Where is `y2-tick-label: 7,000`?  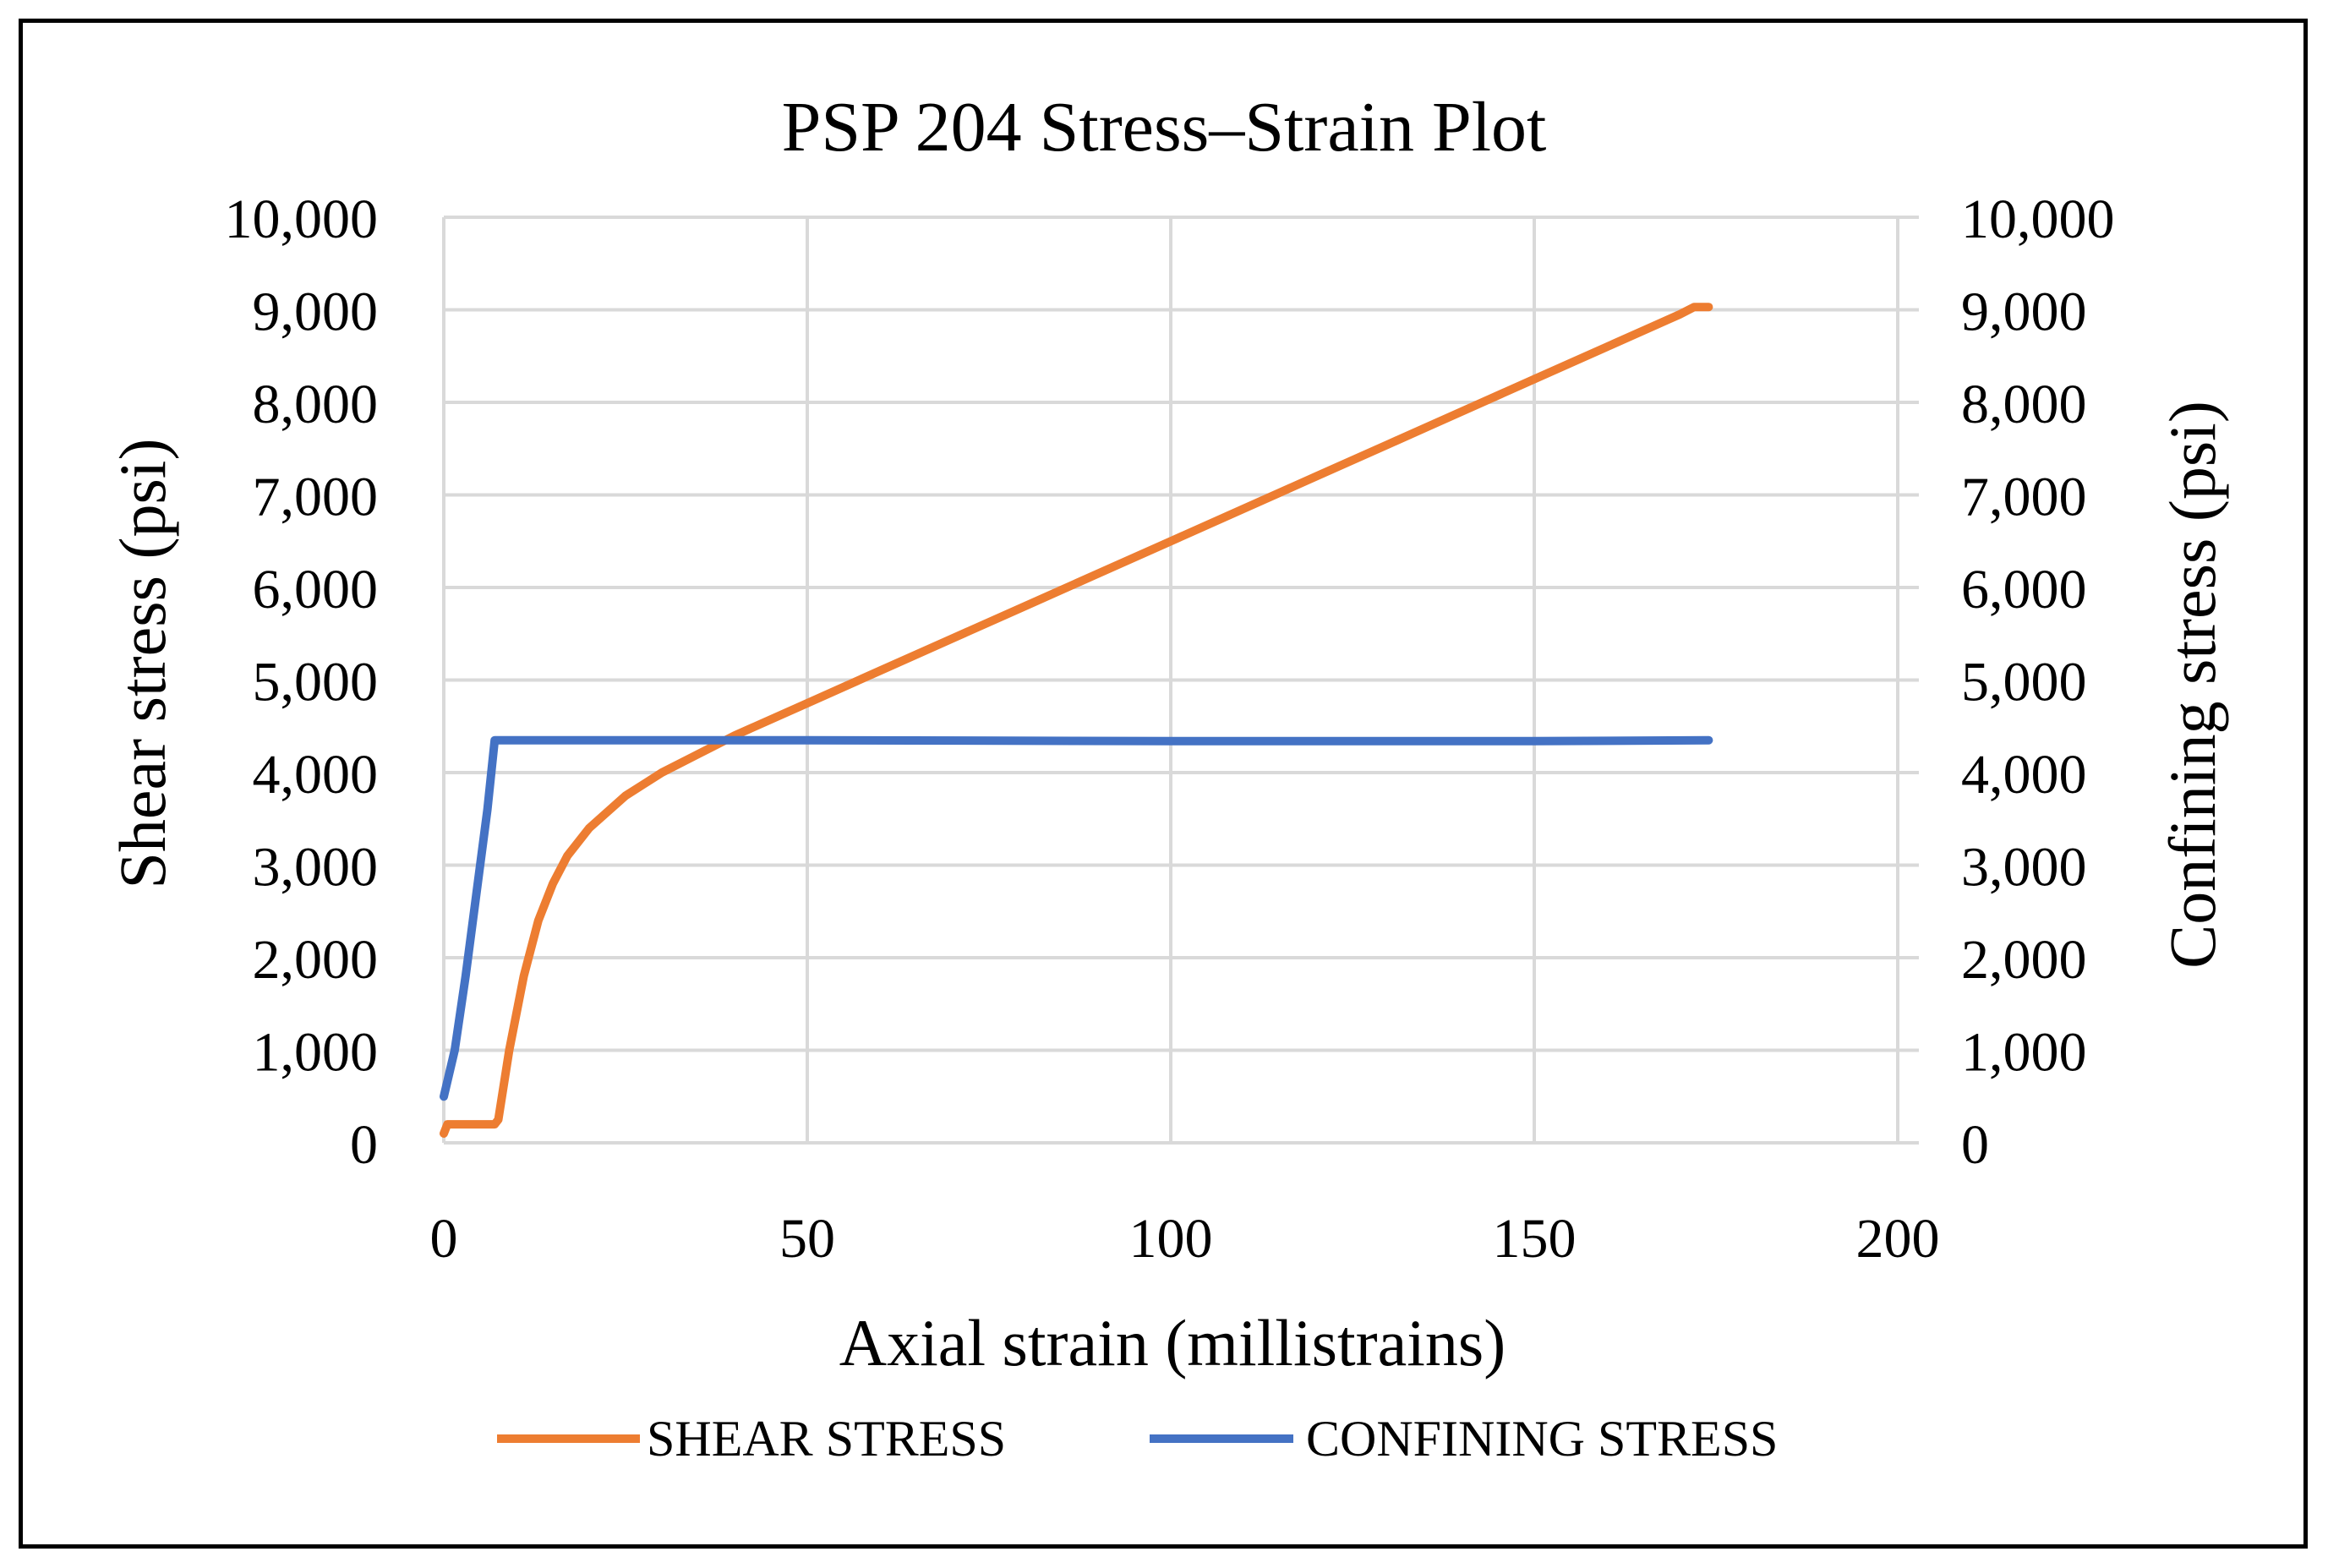 y2-tick-label: 7,000 is located at coordinates (2024, 497).